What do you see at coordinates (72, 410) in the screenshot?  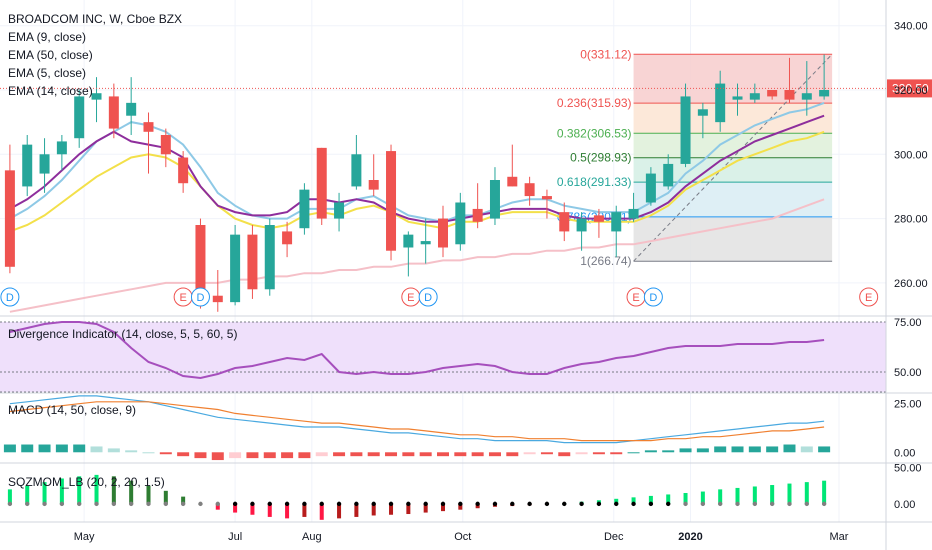 I see `macd-pane-label: MACD (14, 50, close, 9)` at bounding box center [72, 410].